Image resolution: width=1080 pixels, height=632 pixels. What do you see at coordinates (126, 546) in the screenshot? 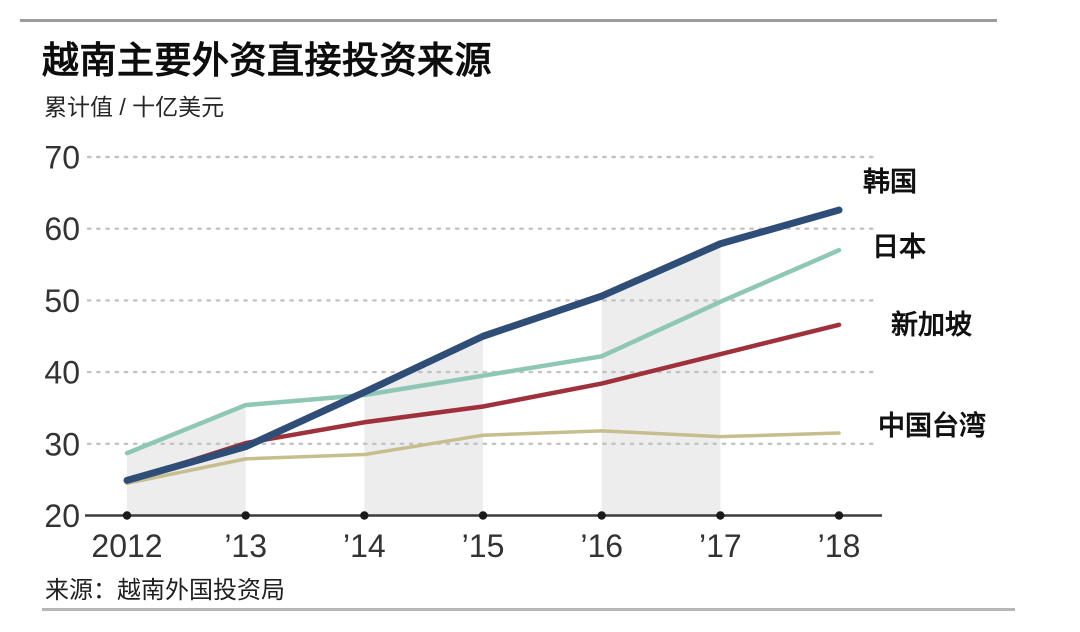
I see `x-tick-label: 2012` at bounding box center [126, 546].